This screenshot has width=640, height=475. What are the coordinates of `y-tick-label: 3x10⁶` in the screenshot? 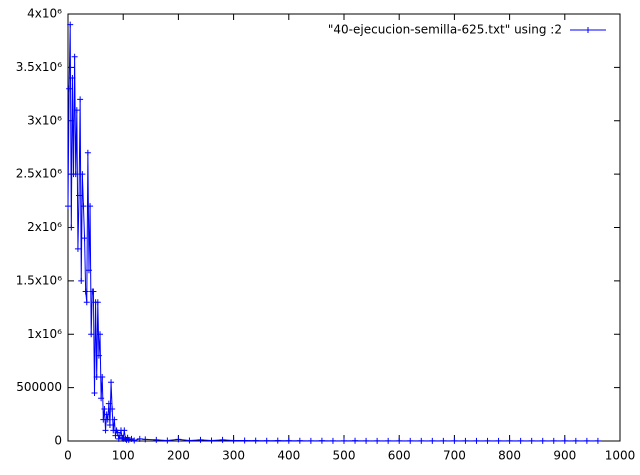 It's located at (44, 120).